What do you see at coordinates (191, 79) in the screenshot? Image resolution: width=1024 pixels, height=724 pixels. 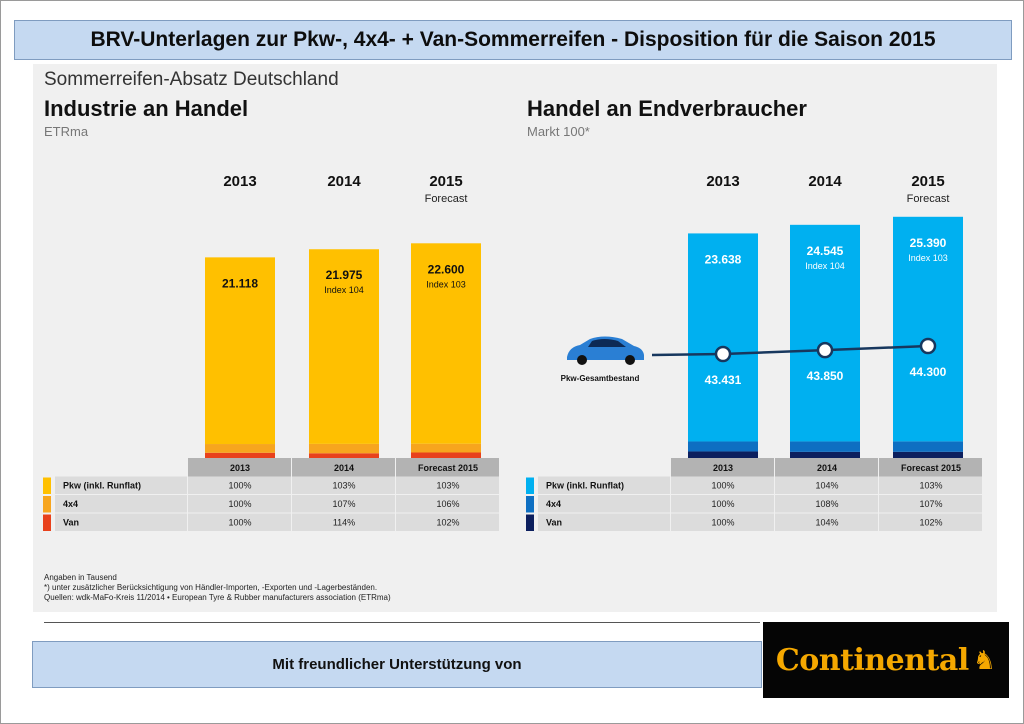 I see `chart-subtitle: Sommerreifen-Absatz Deutschland` at bounding box center [191, 79].